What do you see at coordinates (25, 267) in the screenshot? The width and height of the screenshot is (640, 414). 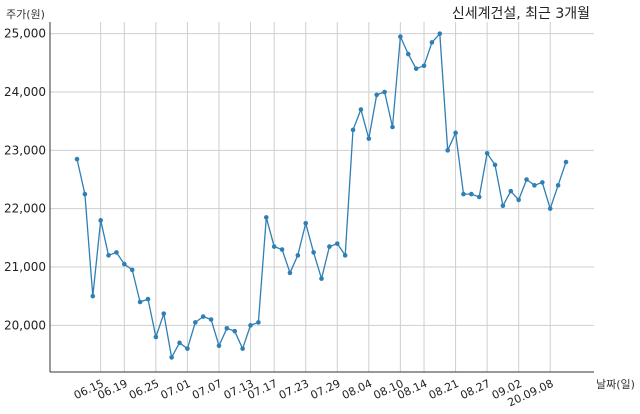 I see `y-tick-label: 21,000` at bounding box center [25, 267].